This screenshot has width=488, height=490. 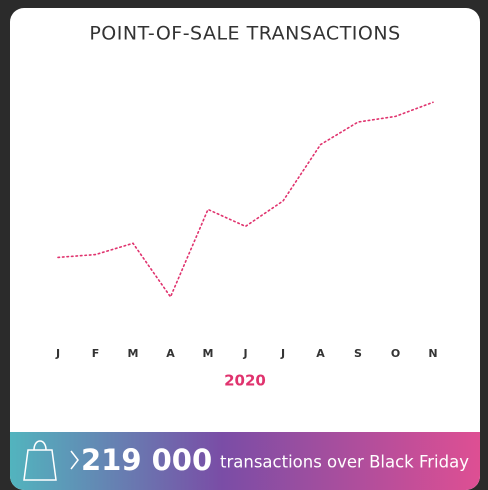 I want to click on bag-icon, so click(x=40, y=460).